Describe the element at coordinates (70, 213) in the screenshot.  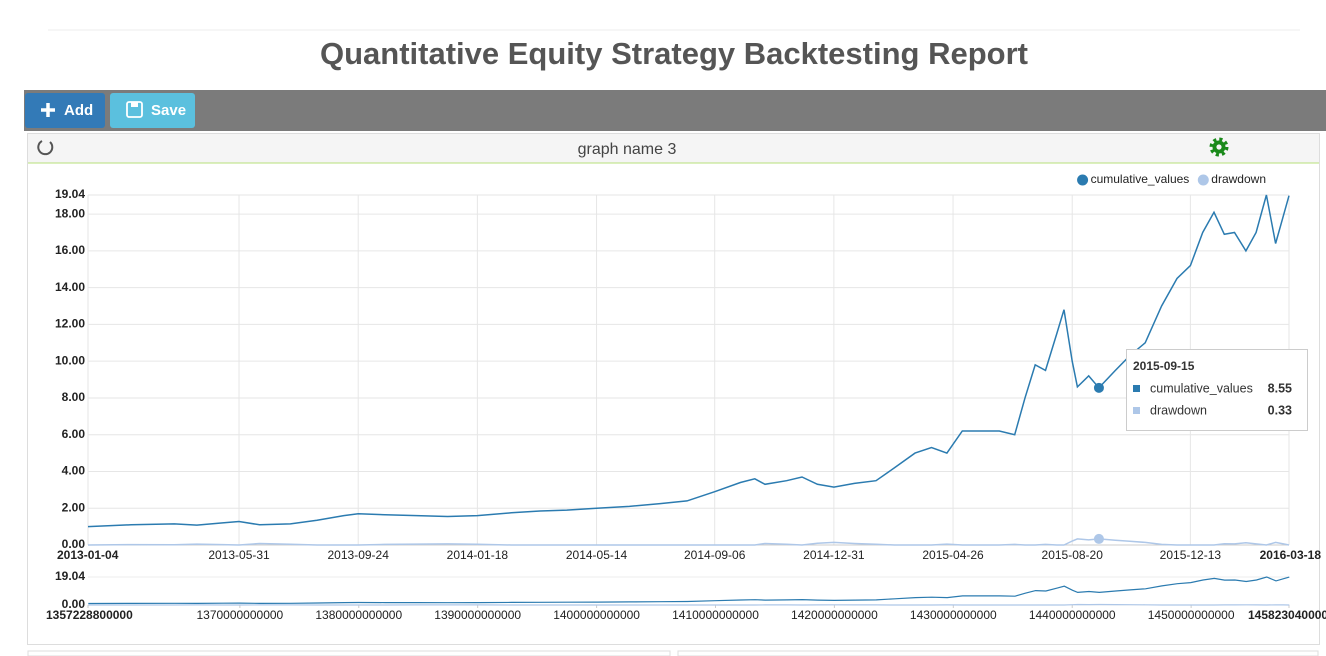
I see `y-tick-label: 18.00` at that location.